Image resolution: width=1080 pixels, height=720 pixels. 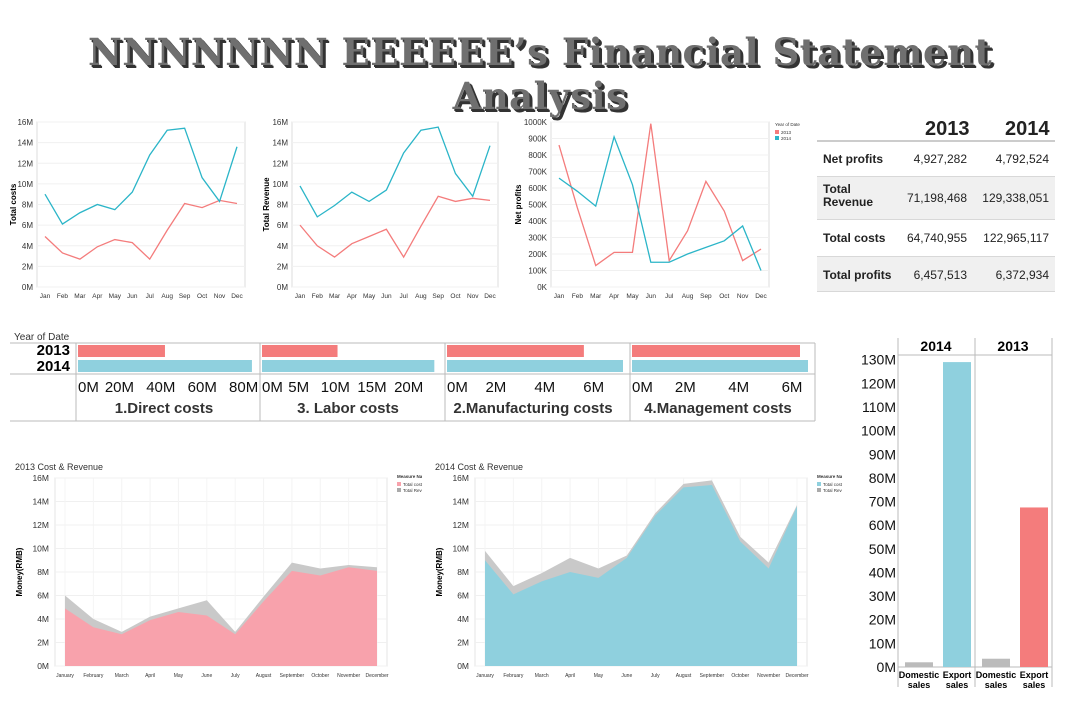 What do you see at coordinates (53, 350) in the screenshot?
I see `year-label-2013: 2013` at bounding box center [53, 350].